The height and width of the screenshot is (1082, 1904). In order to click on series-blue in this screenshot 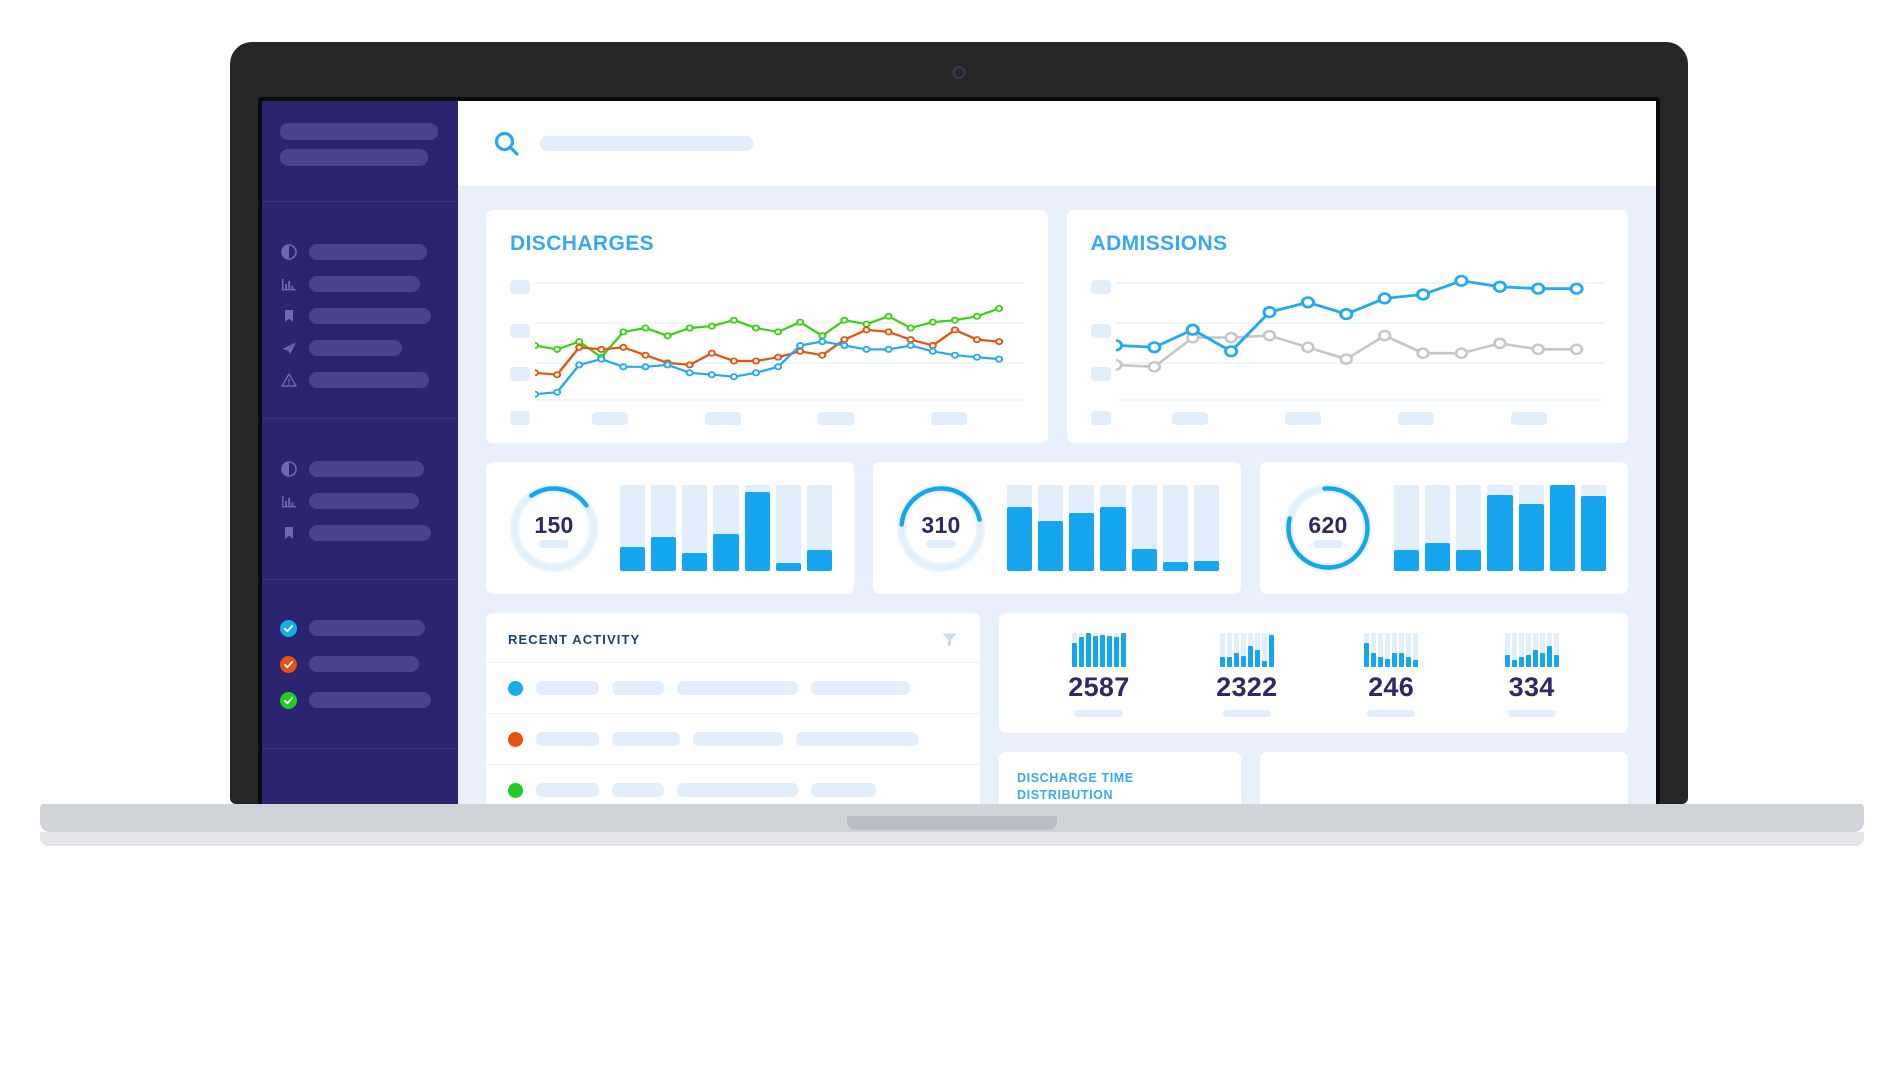, I will do `click(767, 368)`.